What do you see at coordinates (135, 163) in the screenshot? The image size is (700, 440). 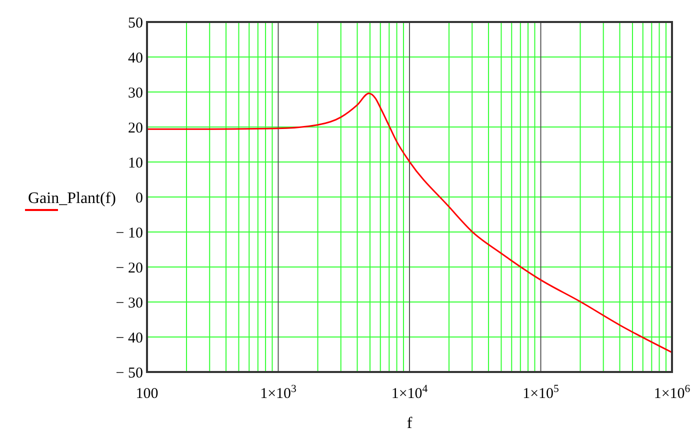 I see `y-tick-label: 10` at bounding box center [135, 163].